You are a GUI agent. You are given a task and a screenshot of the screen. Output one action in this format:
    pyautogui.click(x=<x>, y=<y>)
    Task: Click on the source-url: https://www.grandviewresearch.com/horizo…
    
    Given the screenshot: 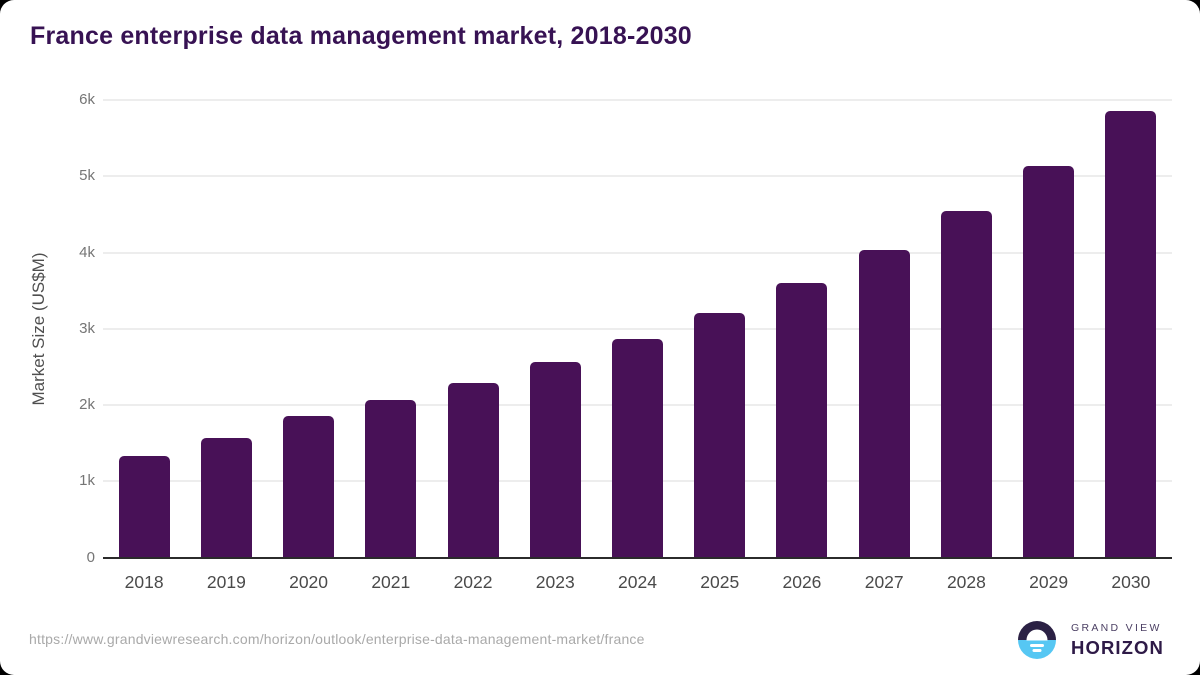 What is the action you would take?
    pyautogui.click(x=337, y=639)
    